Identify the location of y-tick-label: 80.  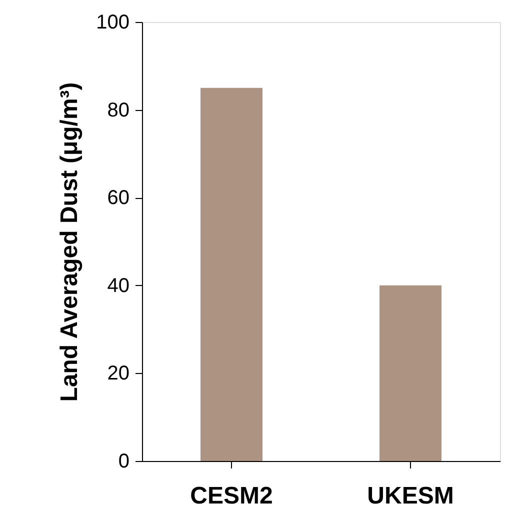
(118, 110).